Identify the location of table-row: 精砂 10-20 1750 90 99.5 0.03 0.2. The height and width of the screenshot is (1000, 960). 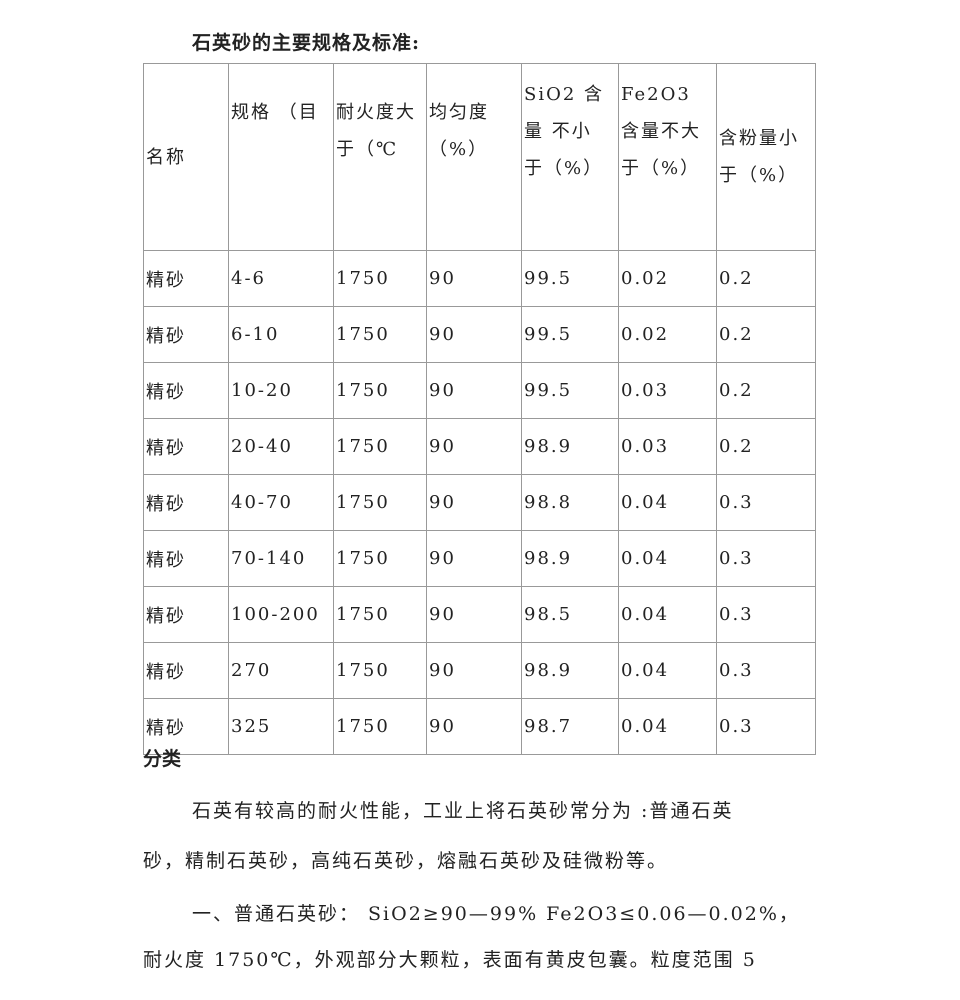
(479, 390).